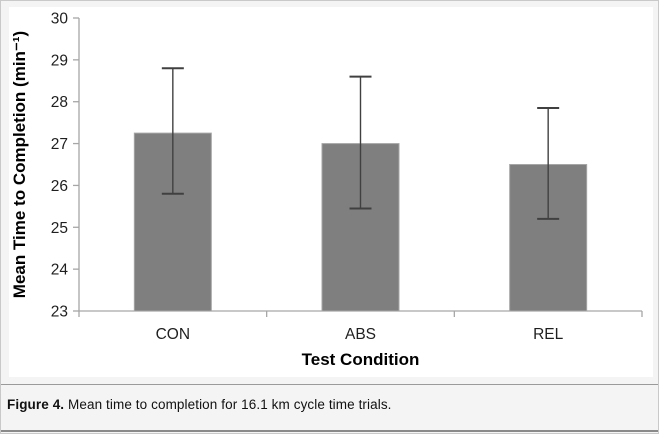 The width and height of the screenshot is (659, 434). Describe the element at coordinates (548, 334) in the screenshot. I see `x-tick-label: REL` at that location.